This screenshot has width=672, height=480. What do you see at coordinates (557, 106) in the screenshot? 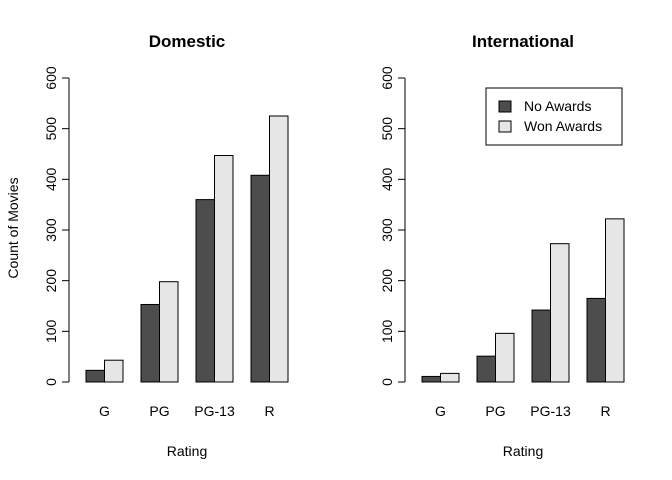
I see `legend-label: No Awards` at bounding box center [557, 106].